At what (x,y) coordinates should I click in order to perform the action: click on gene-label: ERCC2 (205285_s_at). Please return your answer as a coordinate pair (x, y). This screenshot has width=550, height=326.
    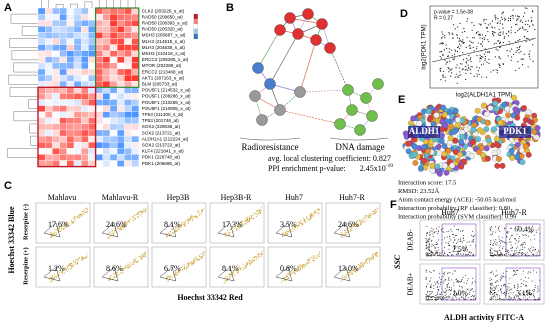
    Looking at the image, I should click on (165, 59).